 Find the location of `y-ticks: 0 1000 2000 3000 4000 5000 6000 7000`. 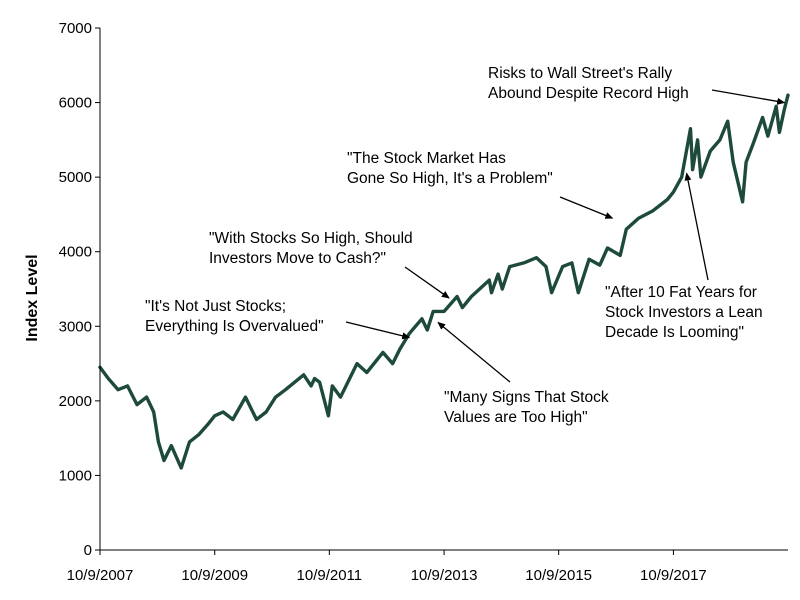

y-ticks: 0 1000 2000 3000 4000 5000 6000 7000 is located at coordinates (79, 289).